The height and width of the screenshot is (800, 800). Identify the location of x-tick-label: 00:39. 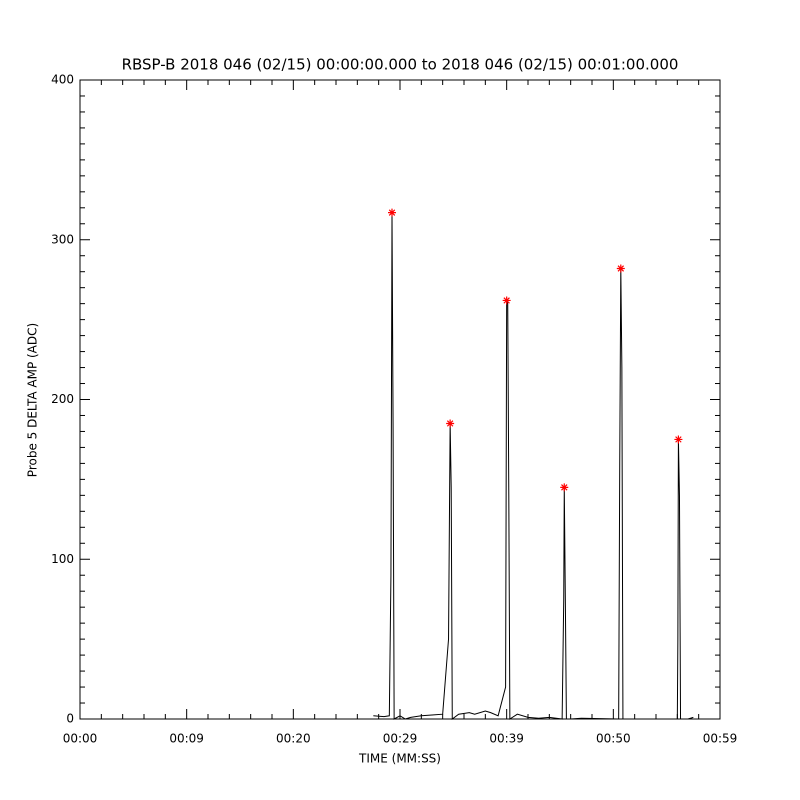
(506, 739).